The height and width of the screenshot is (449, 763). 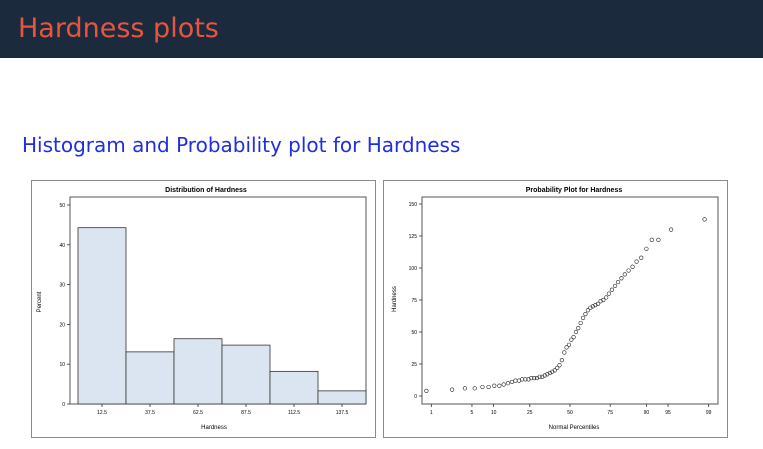 I want to click on header-bar: Hardness plots, so click(x=381, y=29).